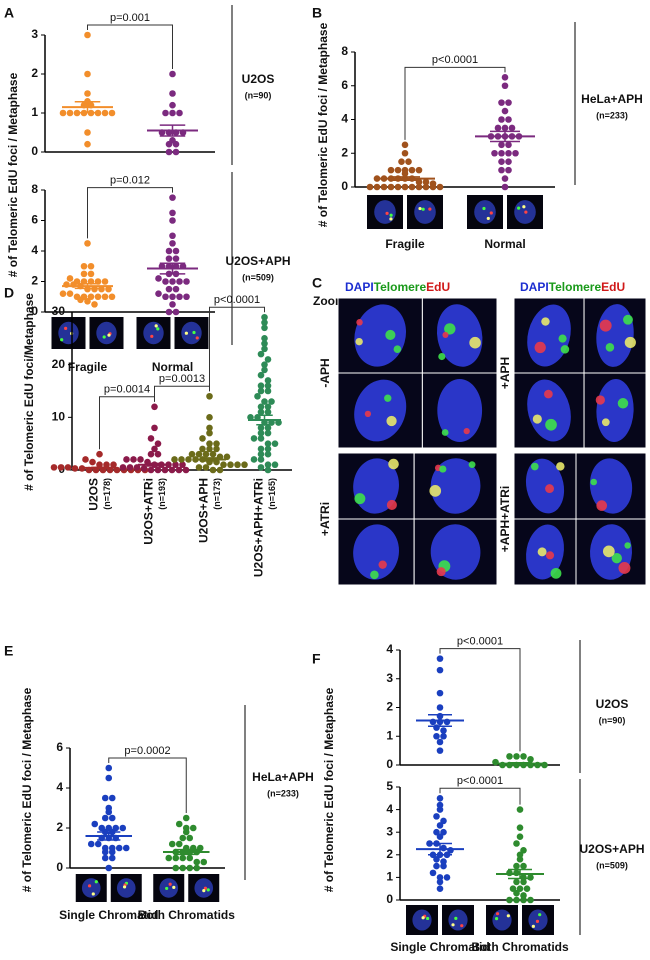 The height and width of the screenshot is (960, 650). I want to click on category-label: Fragile, so click(405, 244).